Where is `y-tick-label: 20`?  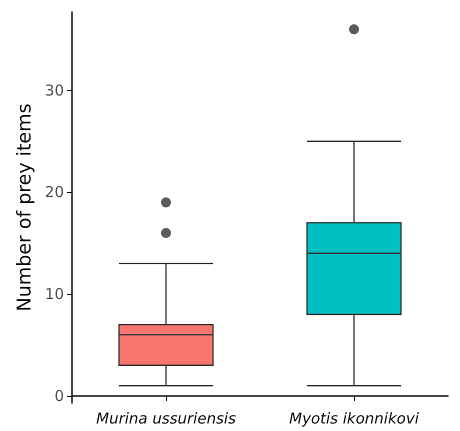 y-tick-label: 20 is located at coordinates (54, 192).